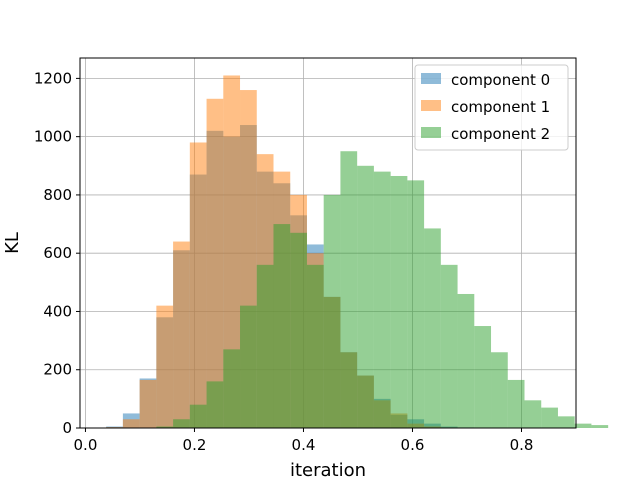 This screenshot has height=480, width=640. What do you see at coordinates (500, 107) in the screenshot?
I see `legend-label-component-1: component 1` at bounding box center [500, 107].